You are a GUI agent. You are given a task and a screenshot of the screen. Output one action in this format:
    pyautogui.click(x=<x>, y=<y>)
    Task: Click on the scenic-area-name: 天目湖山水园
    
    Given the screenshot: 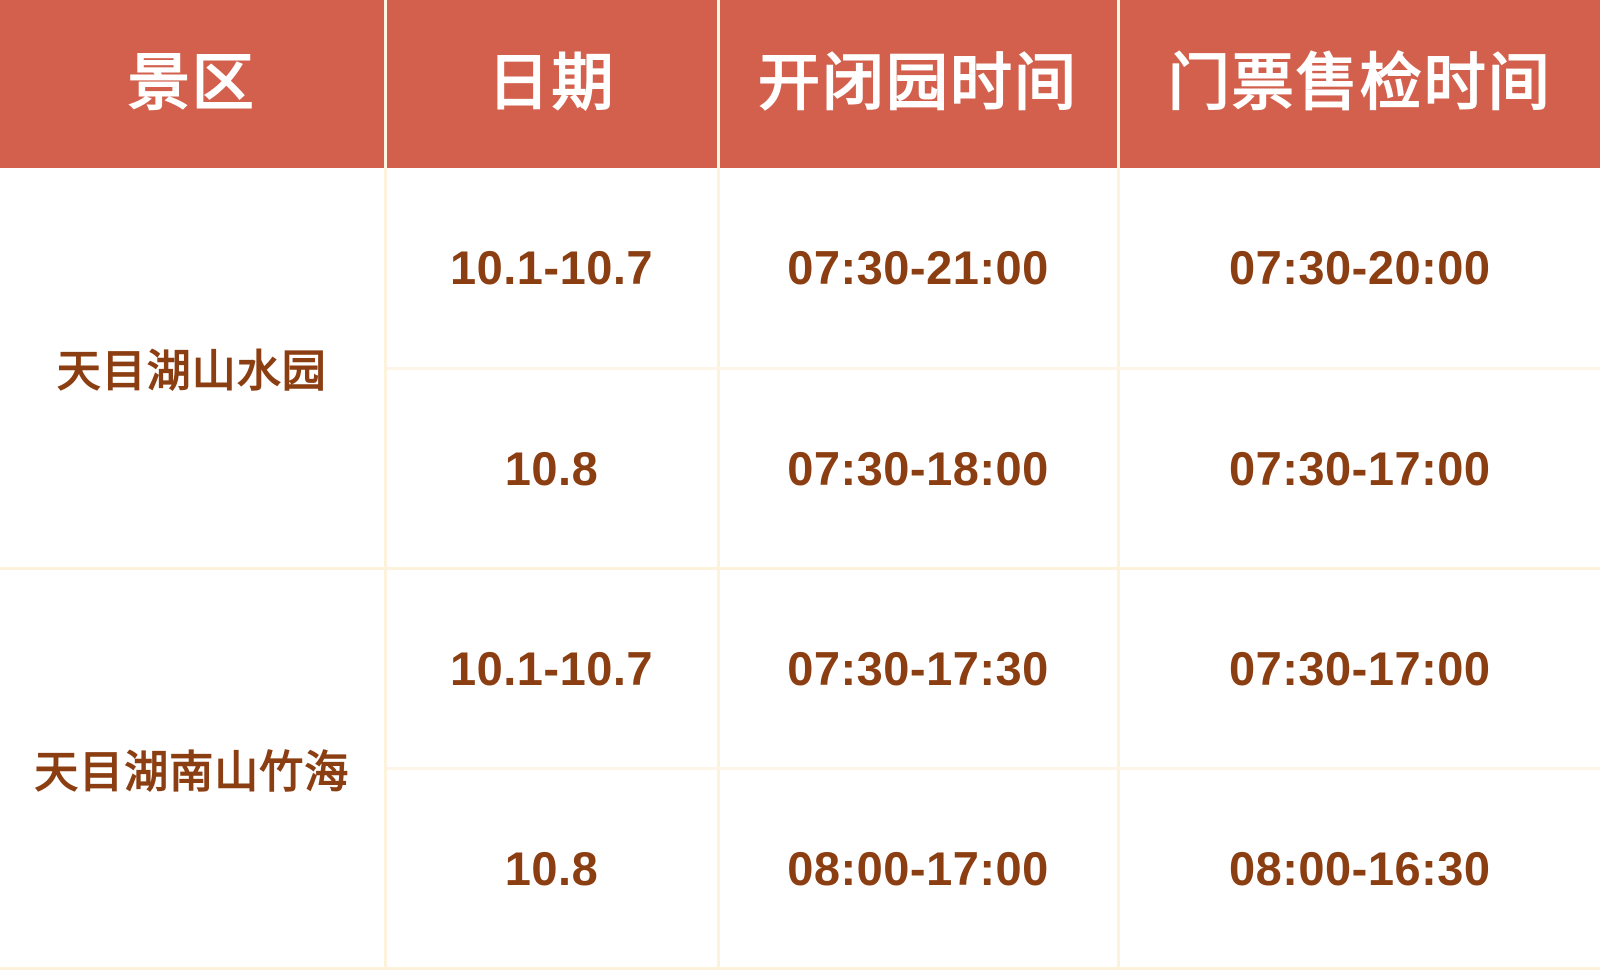 What is the action you would take?
    pyautogui.click(x=193, y=369)
    